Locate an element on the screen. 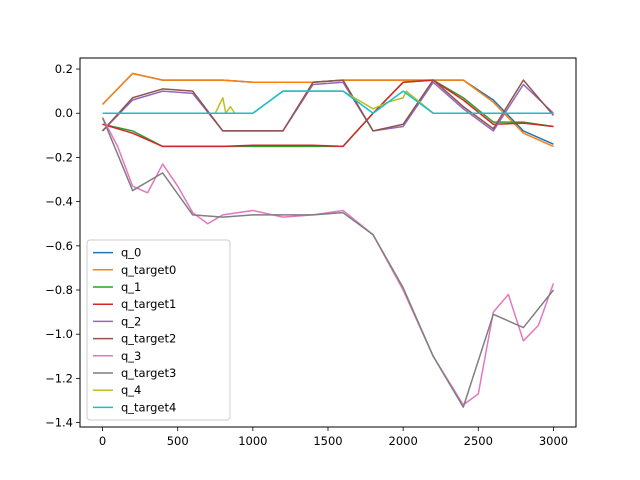 The image size is (640, 480). legend-label: q_target3 is located at coordinates (148, 373).